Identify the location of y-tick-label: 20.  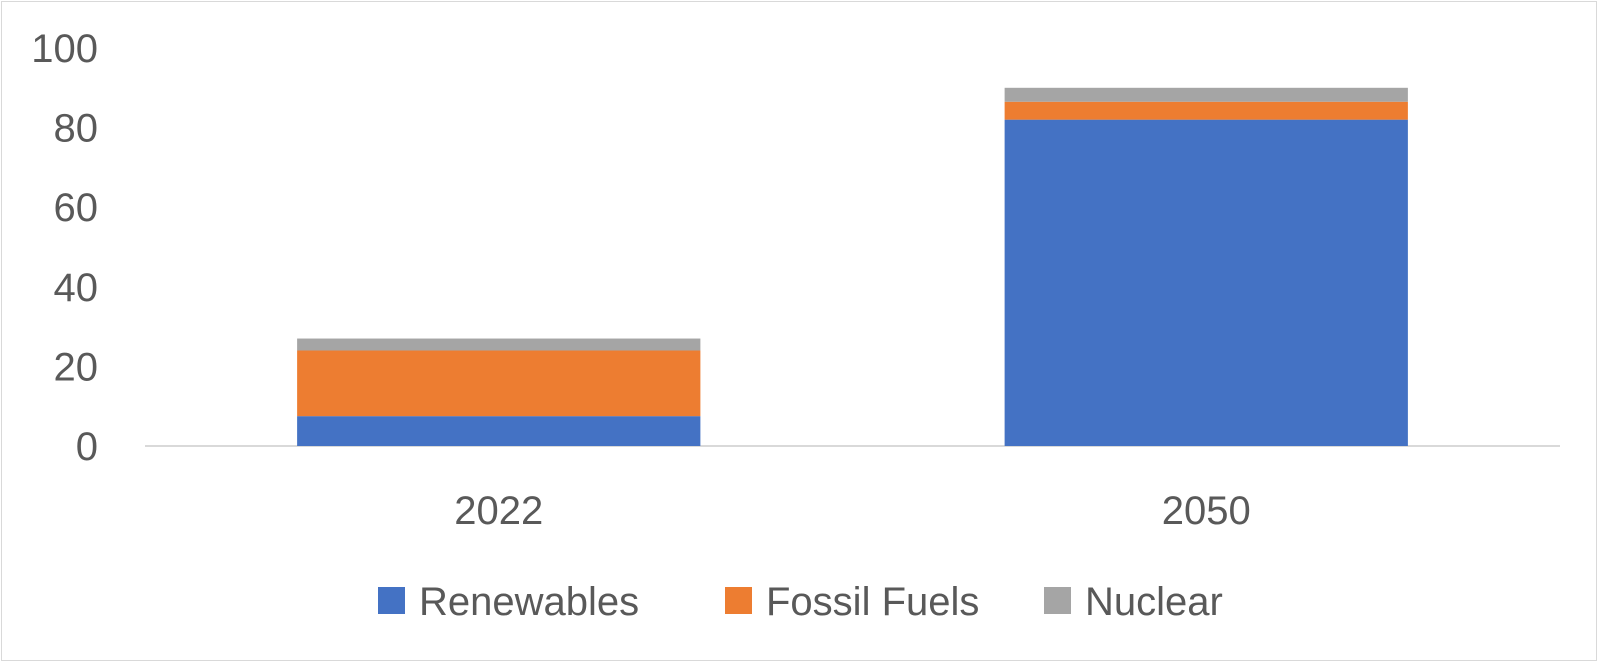
(76, 367).